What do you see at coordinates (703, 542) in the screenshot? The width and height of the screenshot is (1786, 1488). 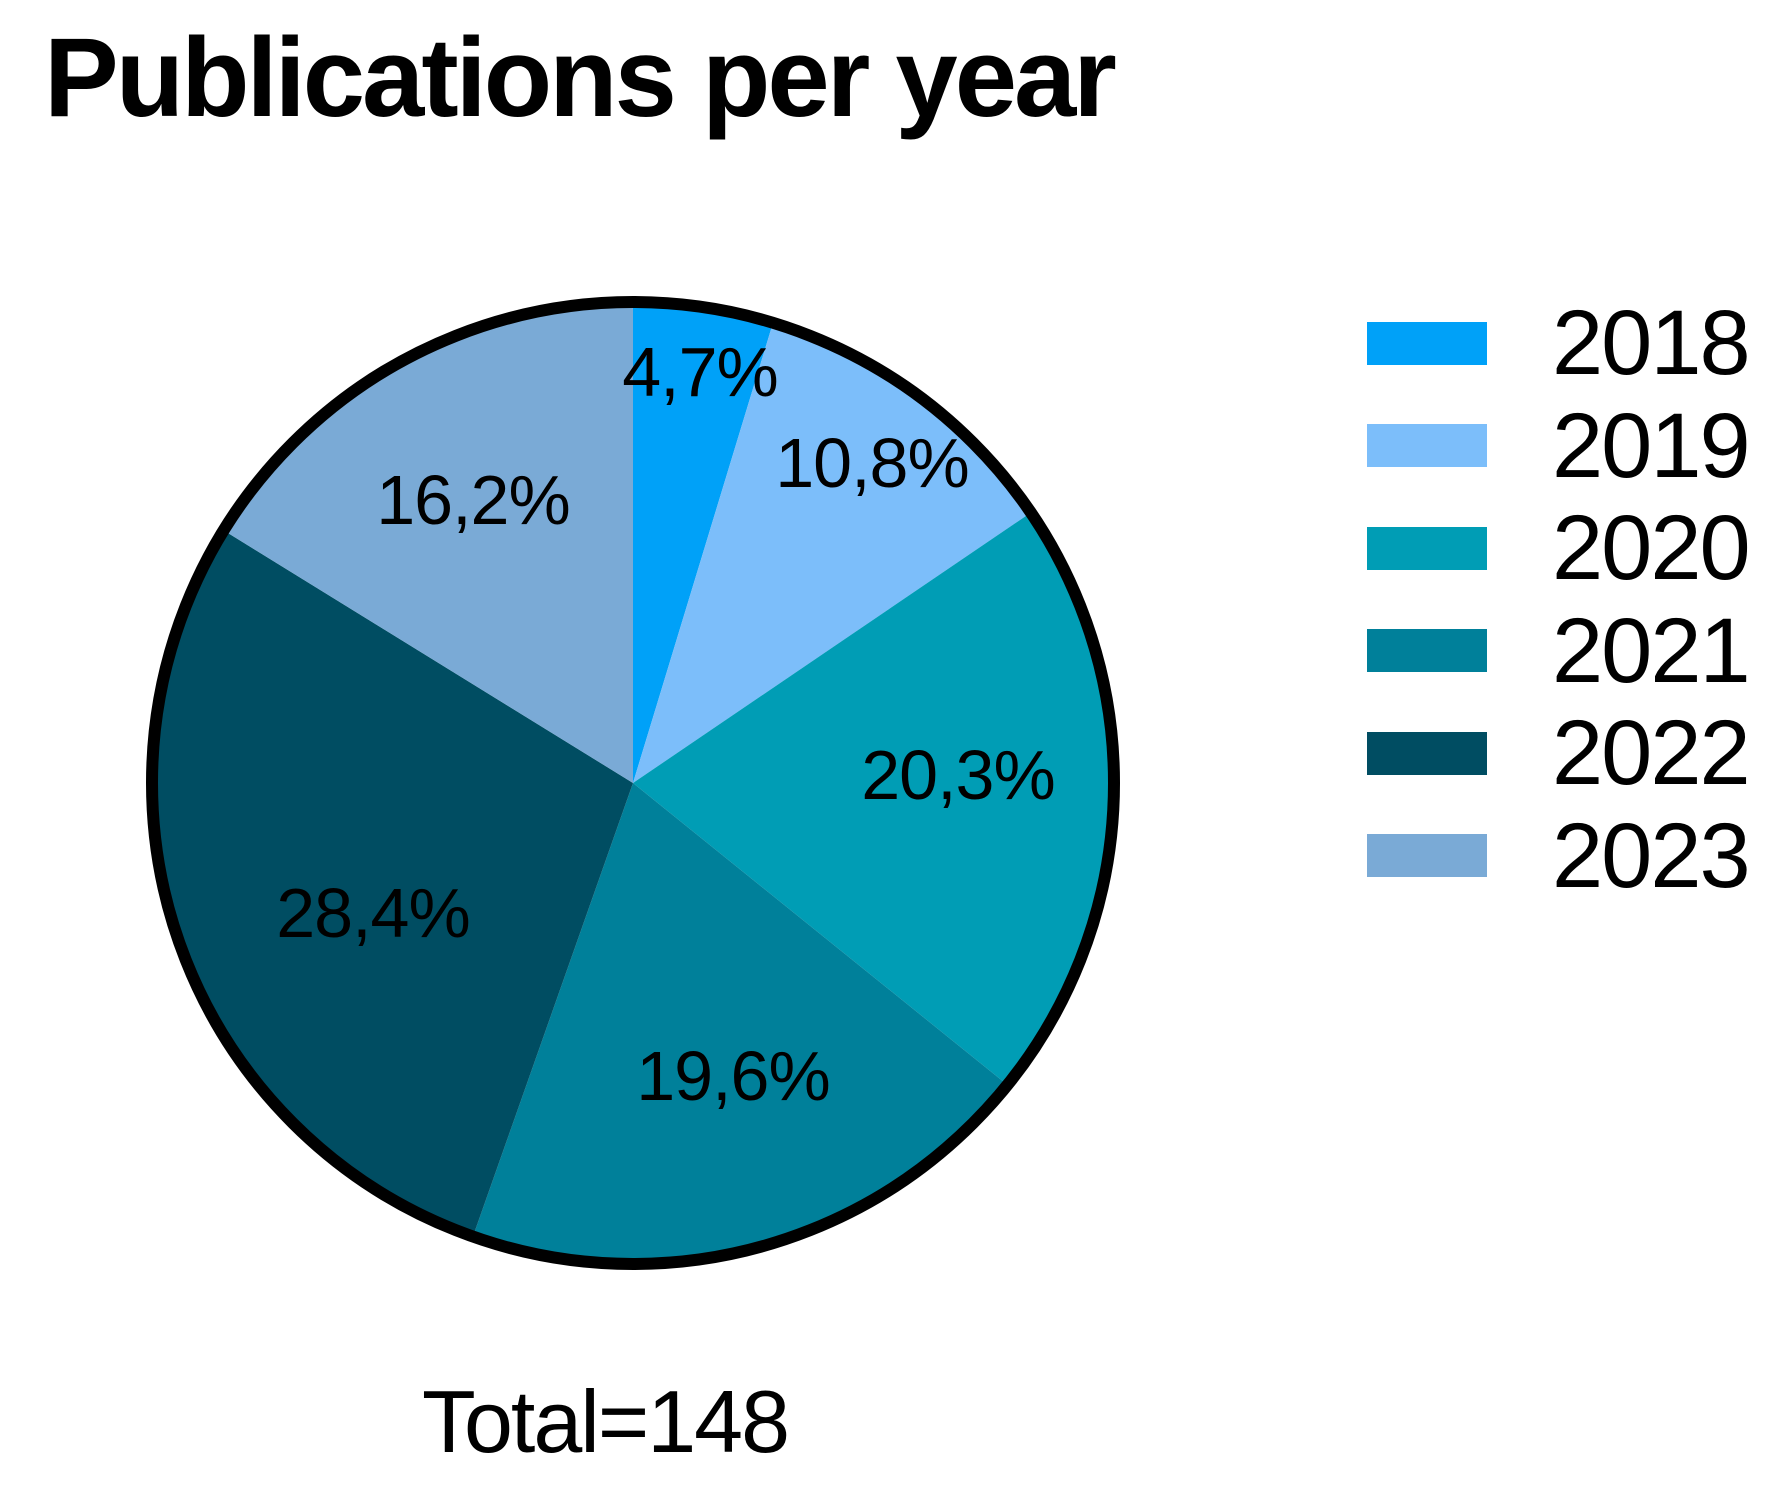 I see `pie-slice-2018` at bounding box center [703, 542].